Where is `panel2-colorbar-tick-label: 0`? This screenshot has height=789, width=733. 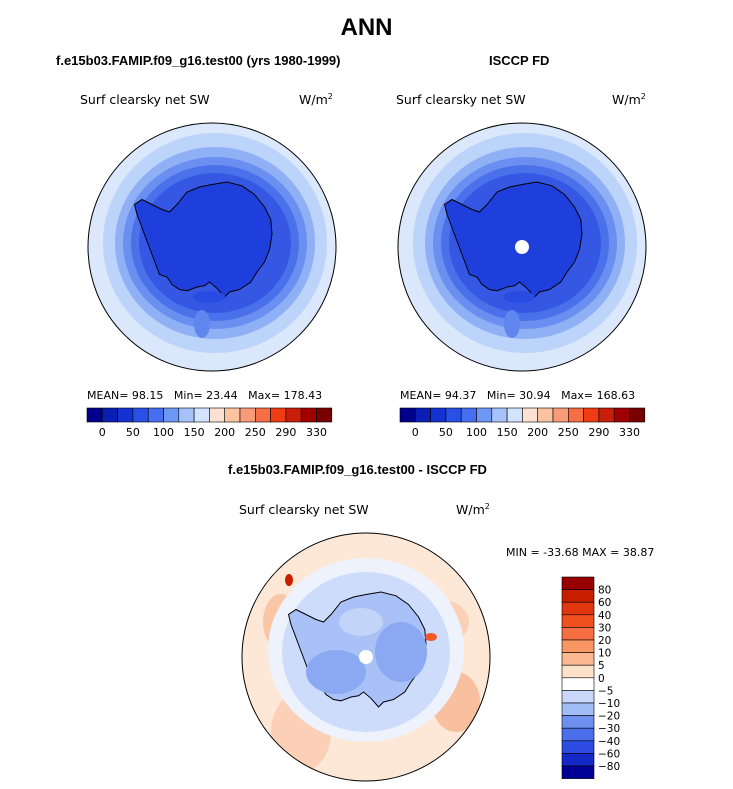
panel2-colorbar-tick-label: 0 is located at coordinates (415, 432).